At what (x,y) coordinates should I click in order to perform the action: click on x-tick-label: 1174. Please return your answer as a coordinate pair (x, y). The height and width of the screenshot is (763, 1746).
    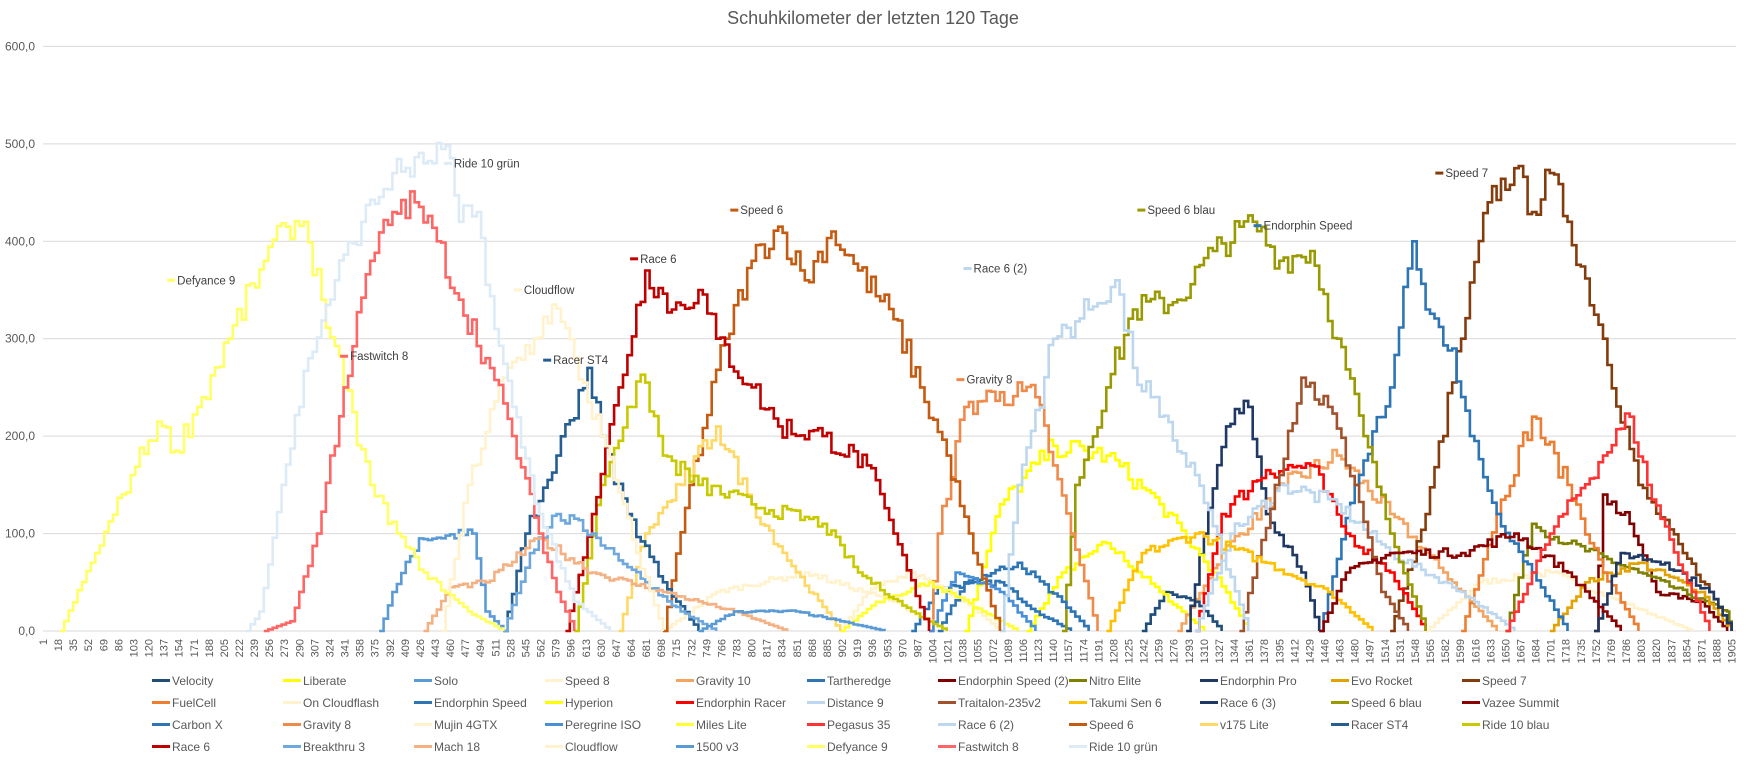
    Looking at the image, I should click on (1084, 651).